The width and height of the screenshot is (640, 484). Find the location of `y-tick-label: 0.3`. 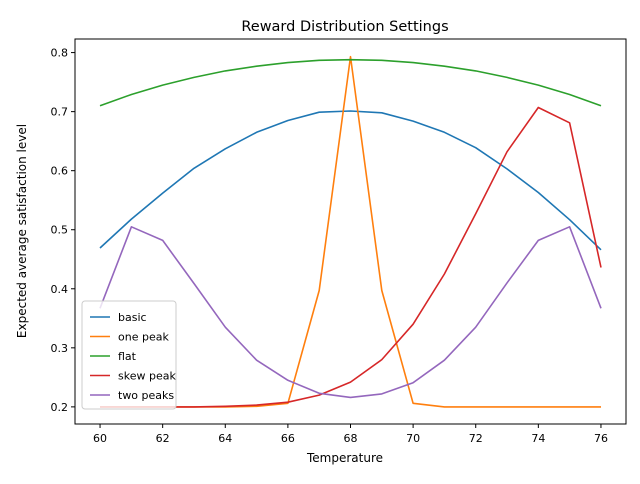

y-tick-label: 0.3 is located at coordinates (60, 348).